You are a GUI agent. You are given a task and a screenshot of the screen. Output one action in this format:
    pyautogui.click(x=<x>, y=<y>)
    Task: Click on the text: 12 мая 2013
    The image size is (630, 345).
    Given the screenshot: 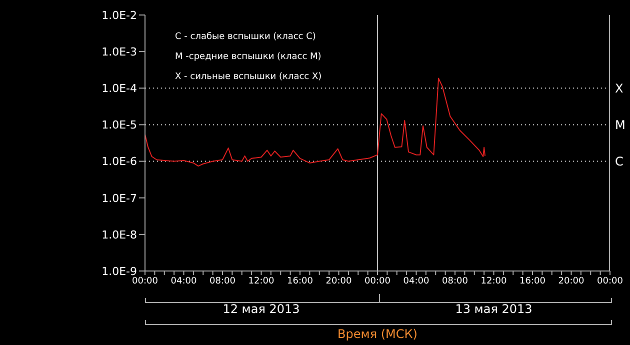 What is the action you would take?
    pyautogui.click(x=261, y=309)
    